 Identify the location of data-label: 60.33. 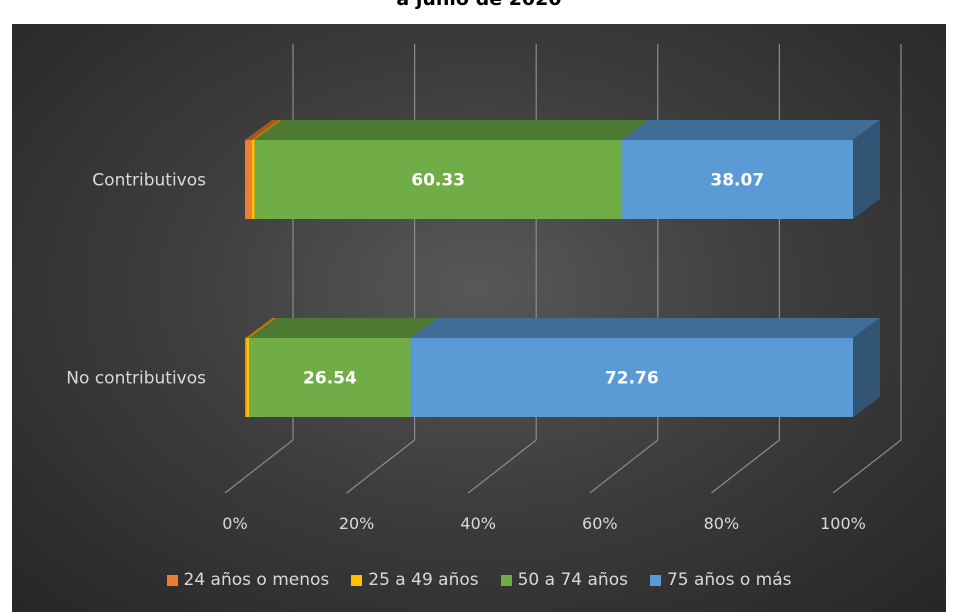
(438, 181).